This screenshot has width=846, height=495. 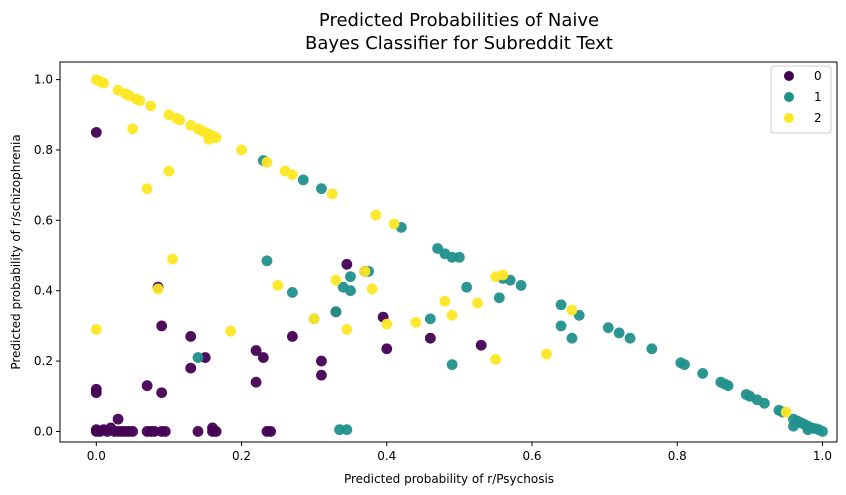 I want to click on legend: 0 1 2, so click(x=801, y=99).